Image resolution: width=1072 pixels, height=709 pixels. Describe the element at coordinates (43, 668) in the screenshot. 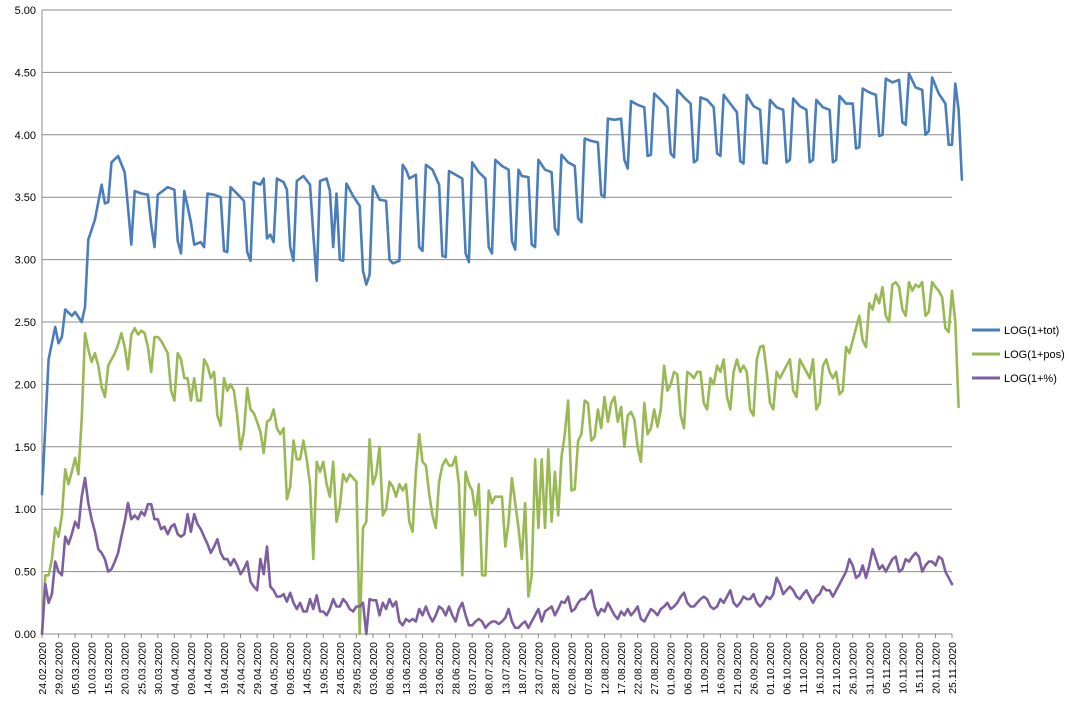

I see `x-tick-label: 24.02.2020` at that location.